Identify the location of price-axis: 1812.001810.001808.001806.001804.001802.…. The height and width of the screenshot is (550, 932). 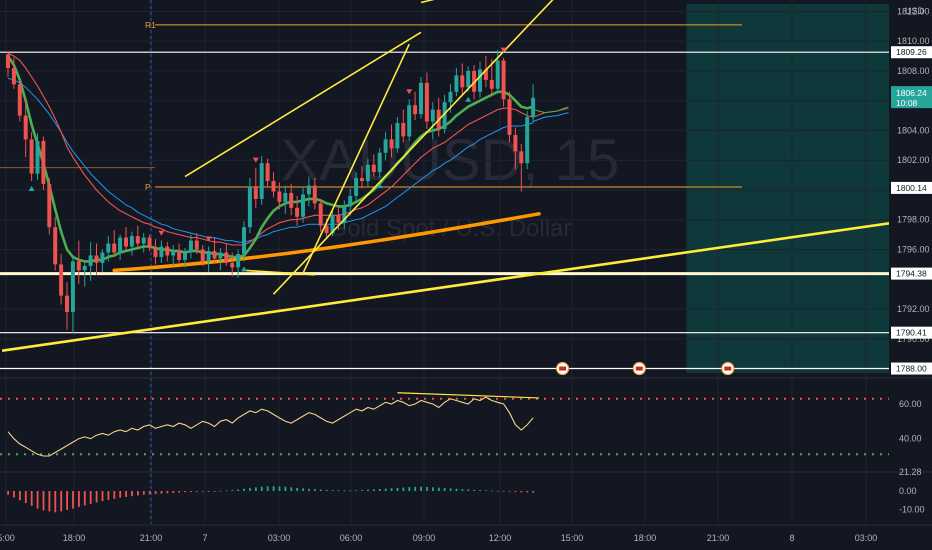
(911, 260).